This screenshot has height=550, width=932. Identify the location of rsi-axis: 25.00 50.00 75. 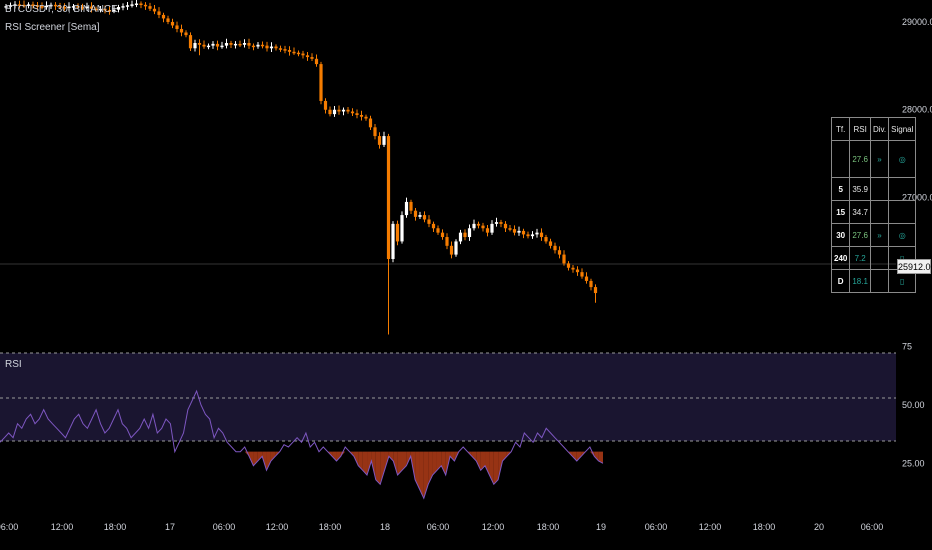
(913, 405).